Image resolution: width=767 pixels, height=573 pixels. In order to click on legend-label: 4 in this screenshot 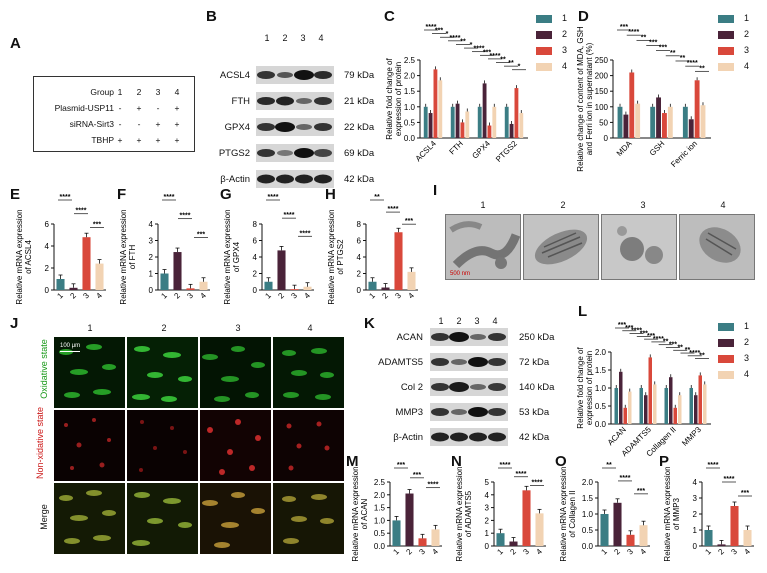, I will do `click(747, 66)`.